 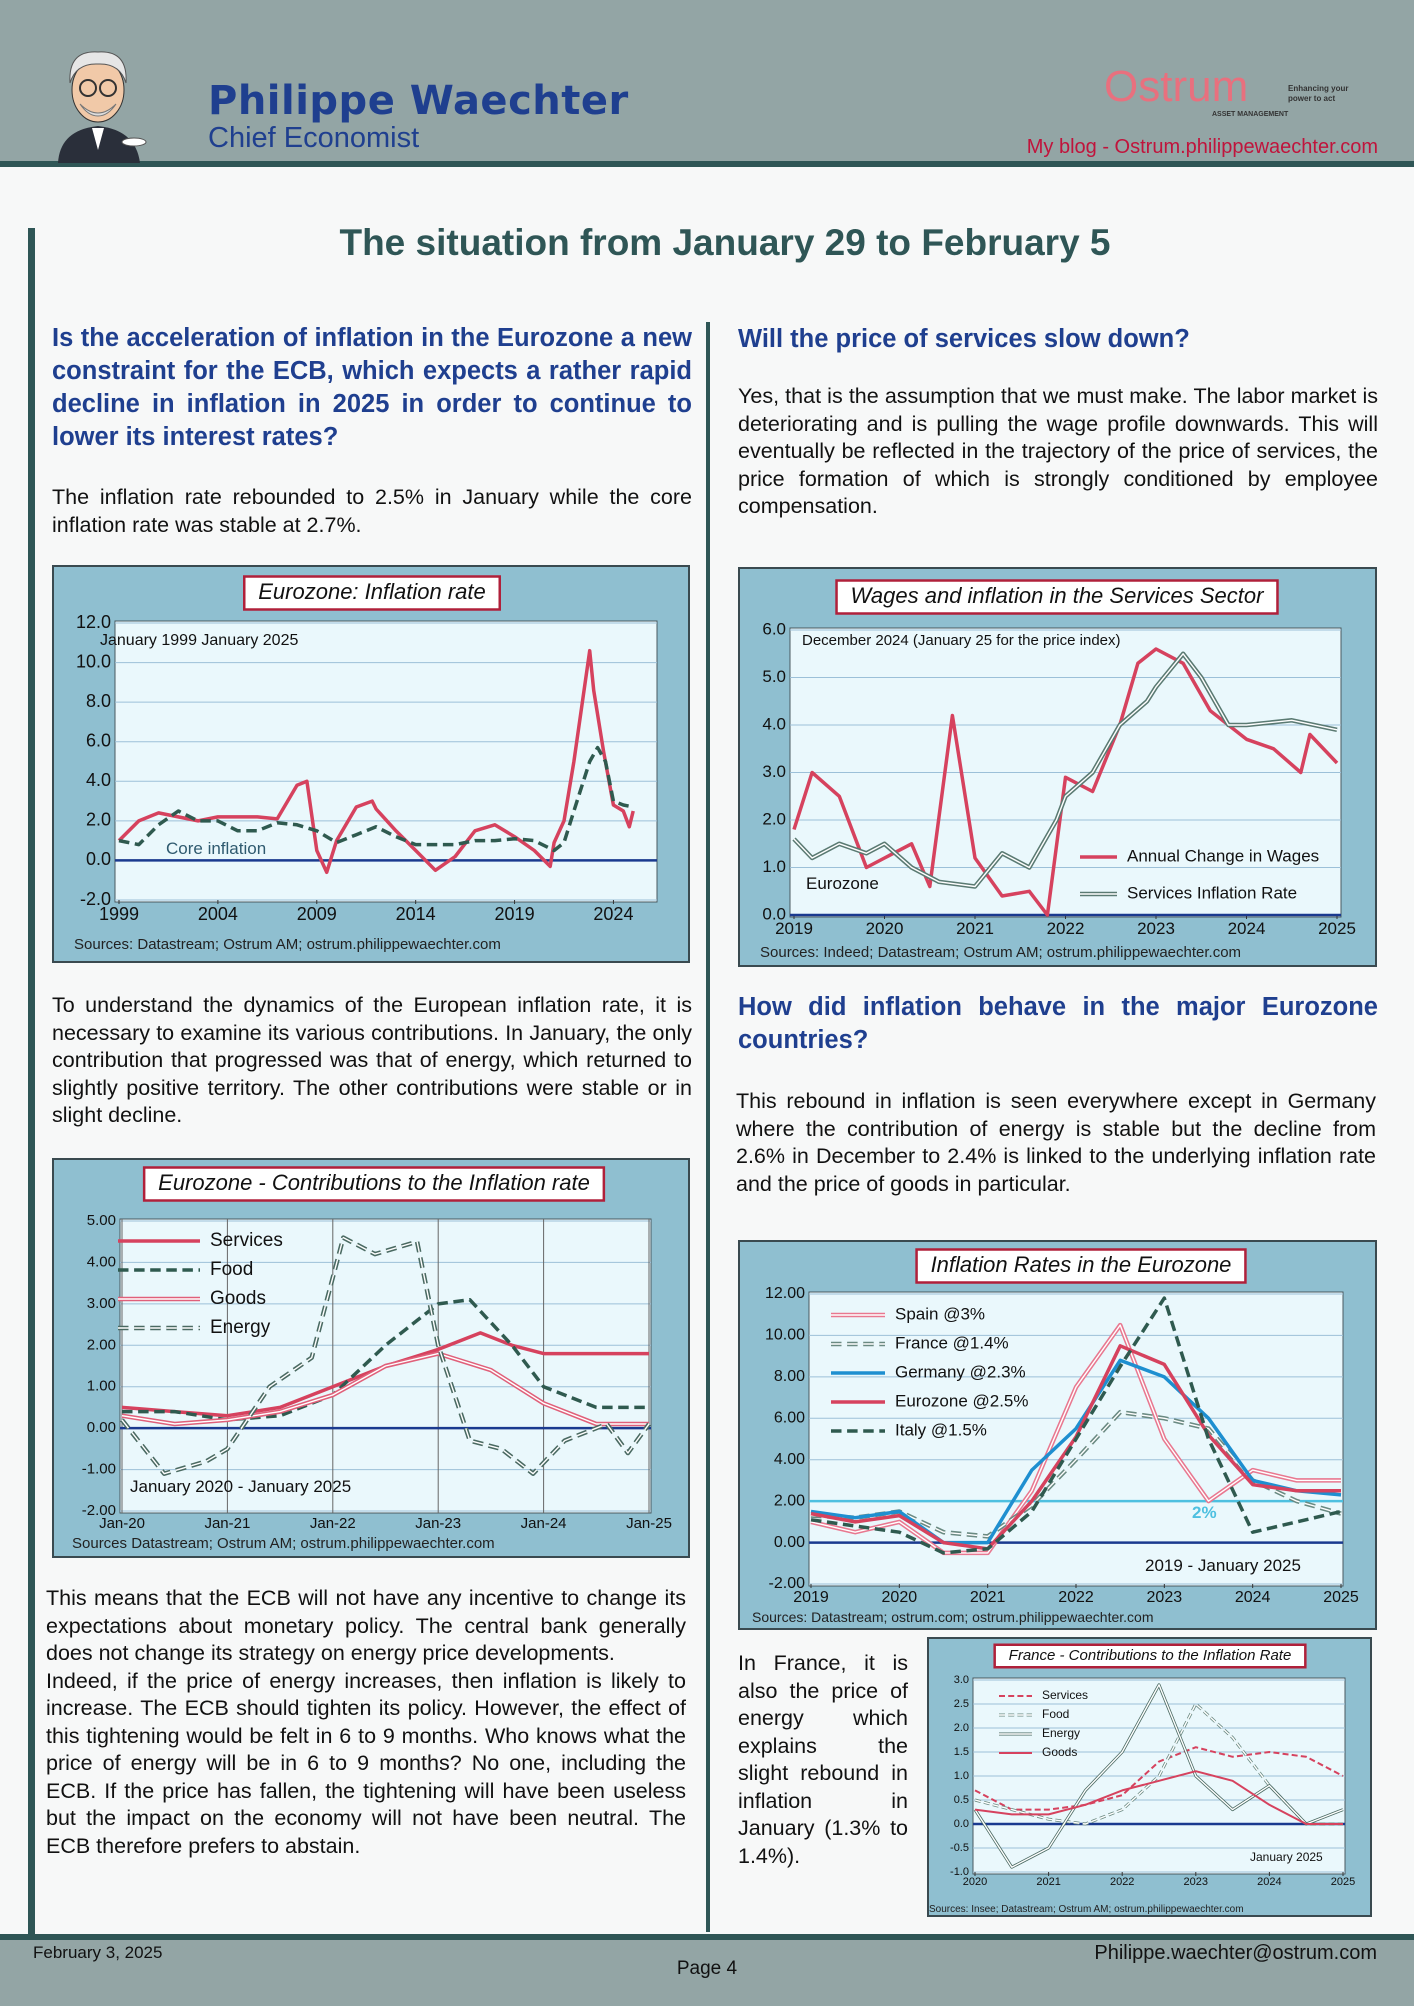 What do you see at coordinates (707, 83) in the screenshot?
I see `header-band` at bounding box center [707, 83].